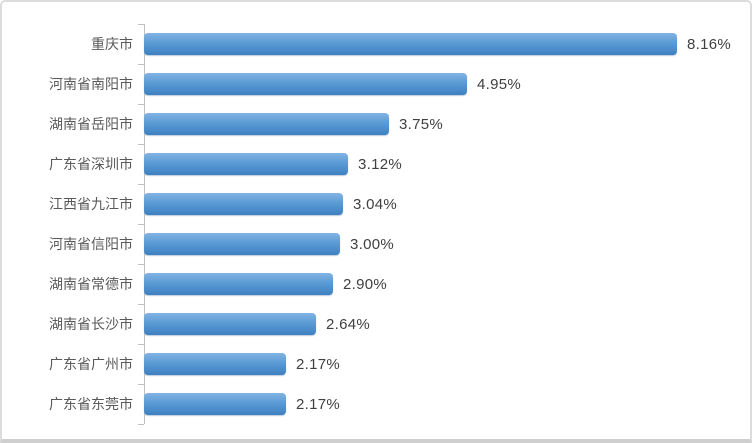  I want to click on bar-row: 广东省广州市 2.17%, so click(376, 364).